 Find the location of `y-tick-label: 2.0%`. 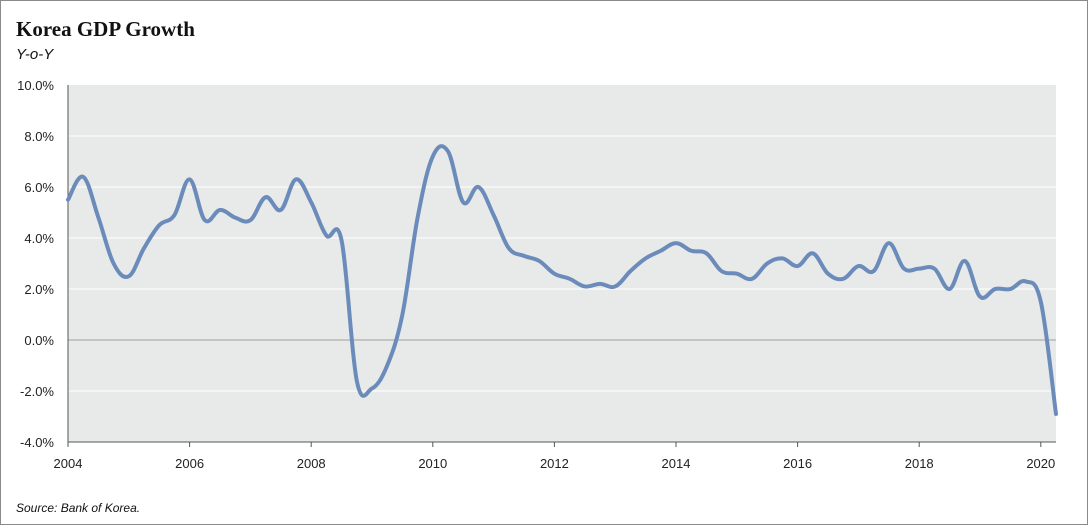

y-tick-label: 2.0% is located at coordinates (39, 289).